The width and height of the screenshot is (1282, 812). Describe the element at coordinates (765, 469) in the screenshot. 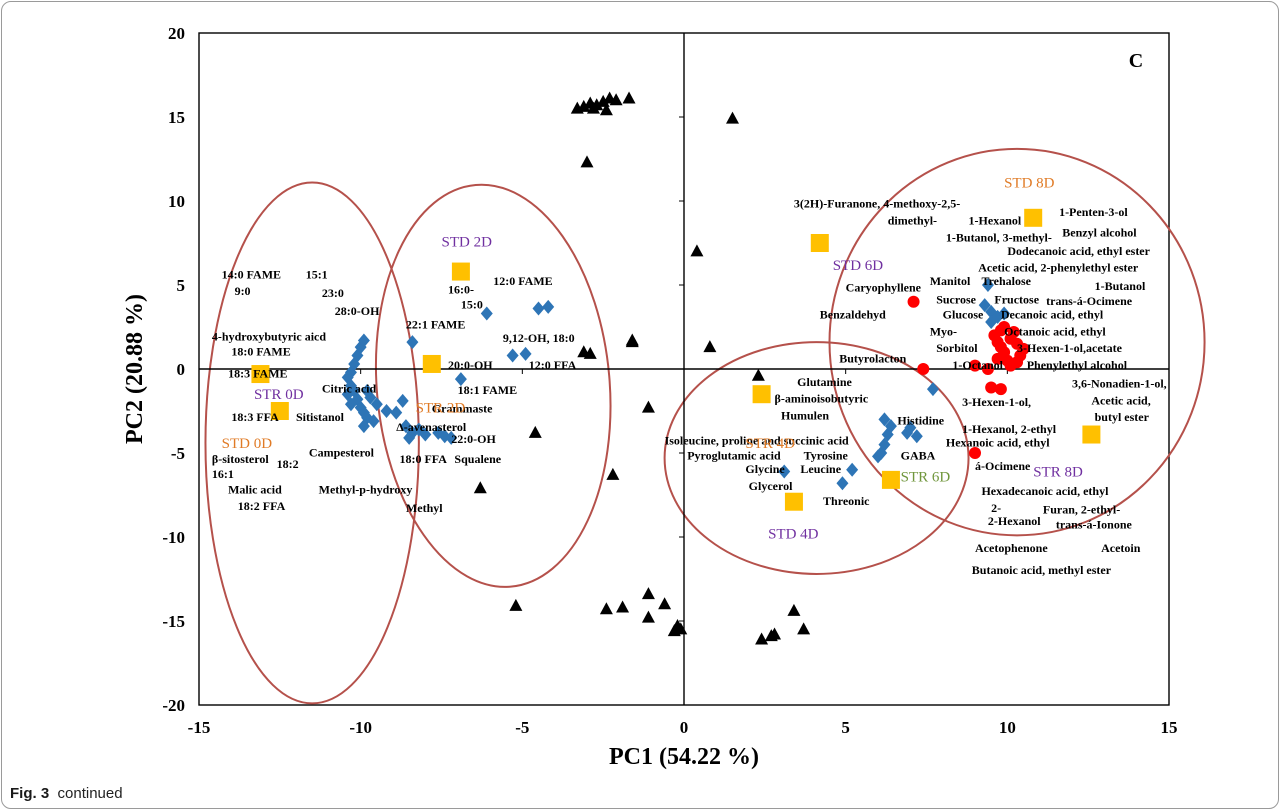

I see `compound-label: Glycine` at that location.